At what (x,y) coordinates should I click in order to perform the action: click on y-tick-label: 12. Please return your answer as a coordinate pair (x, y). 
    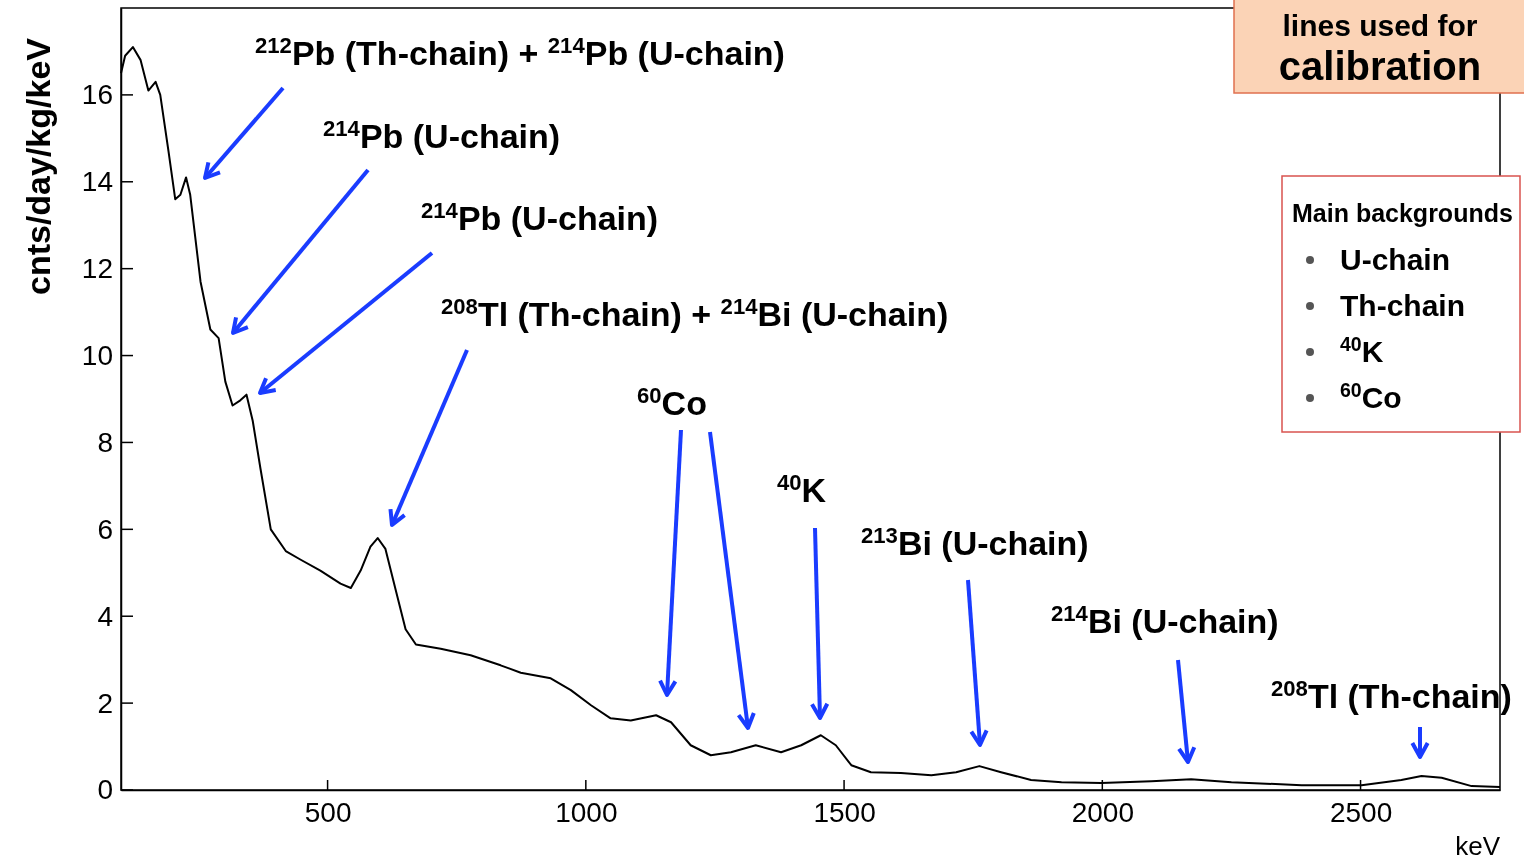
    Looking at the image, I should click on (97, 269).